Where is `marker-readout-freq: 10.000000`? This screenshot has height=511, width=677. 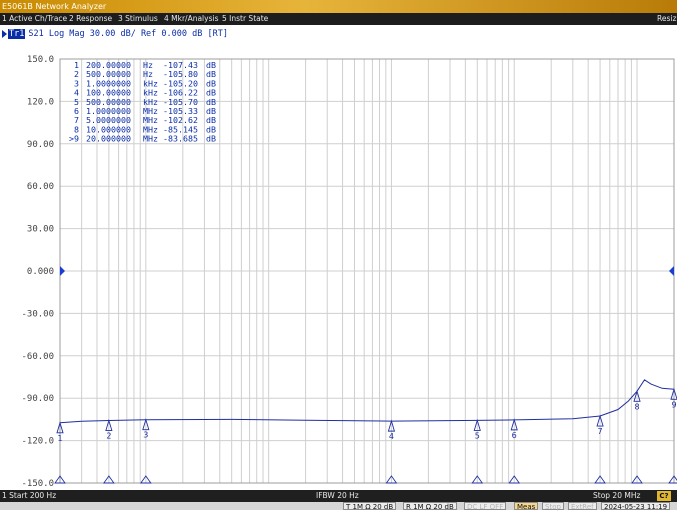 marker-readout-freq: 10.000000 is located at coordinates (108, 129).